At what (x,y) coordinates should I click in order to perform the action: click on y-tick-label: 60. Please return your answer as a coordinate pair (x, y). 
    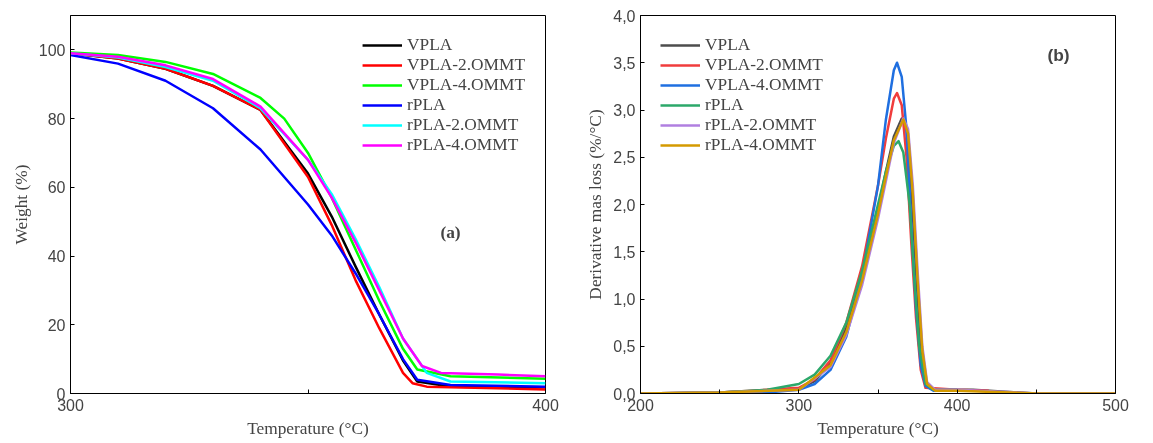
    Looking at the image, I should click on (56, 188).